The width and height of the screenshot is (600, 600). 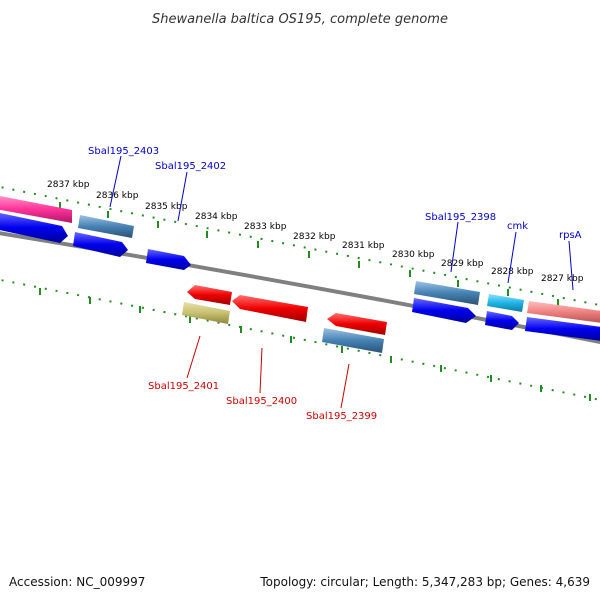 I want to click on tick-label-2837: 2837 kbp, so click(x=68, y=185).